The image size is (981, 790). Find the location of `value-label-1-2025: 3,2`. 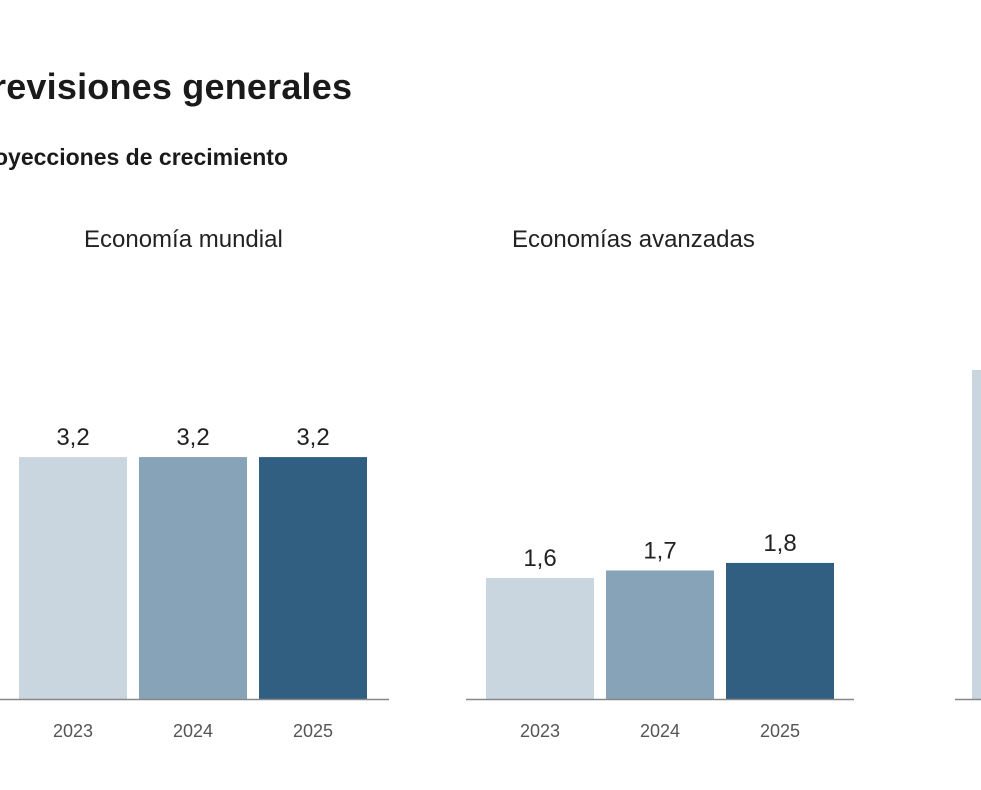

value-label-1-2025: 3,2 is located at coordinates (312, 437).